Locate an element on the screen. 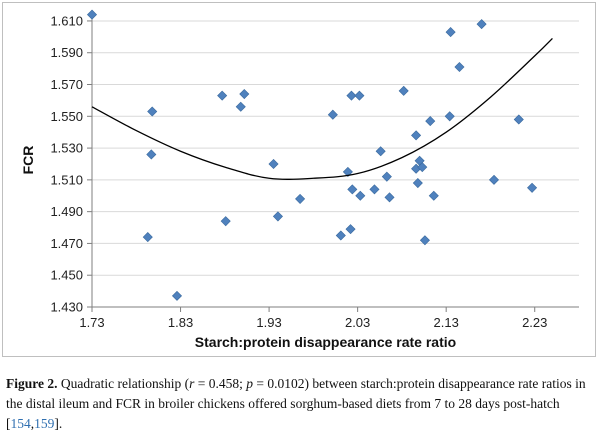  caption-p-symbol: p is located at coordinates (249, 383).